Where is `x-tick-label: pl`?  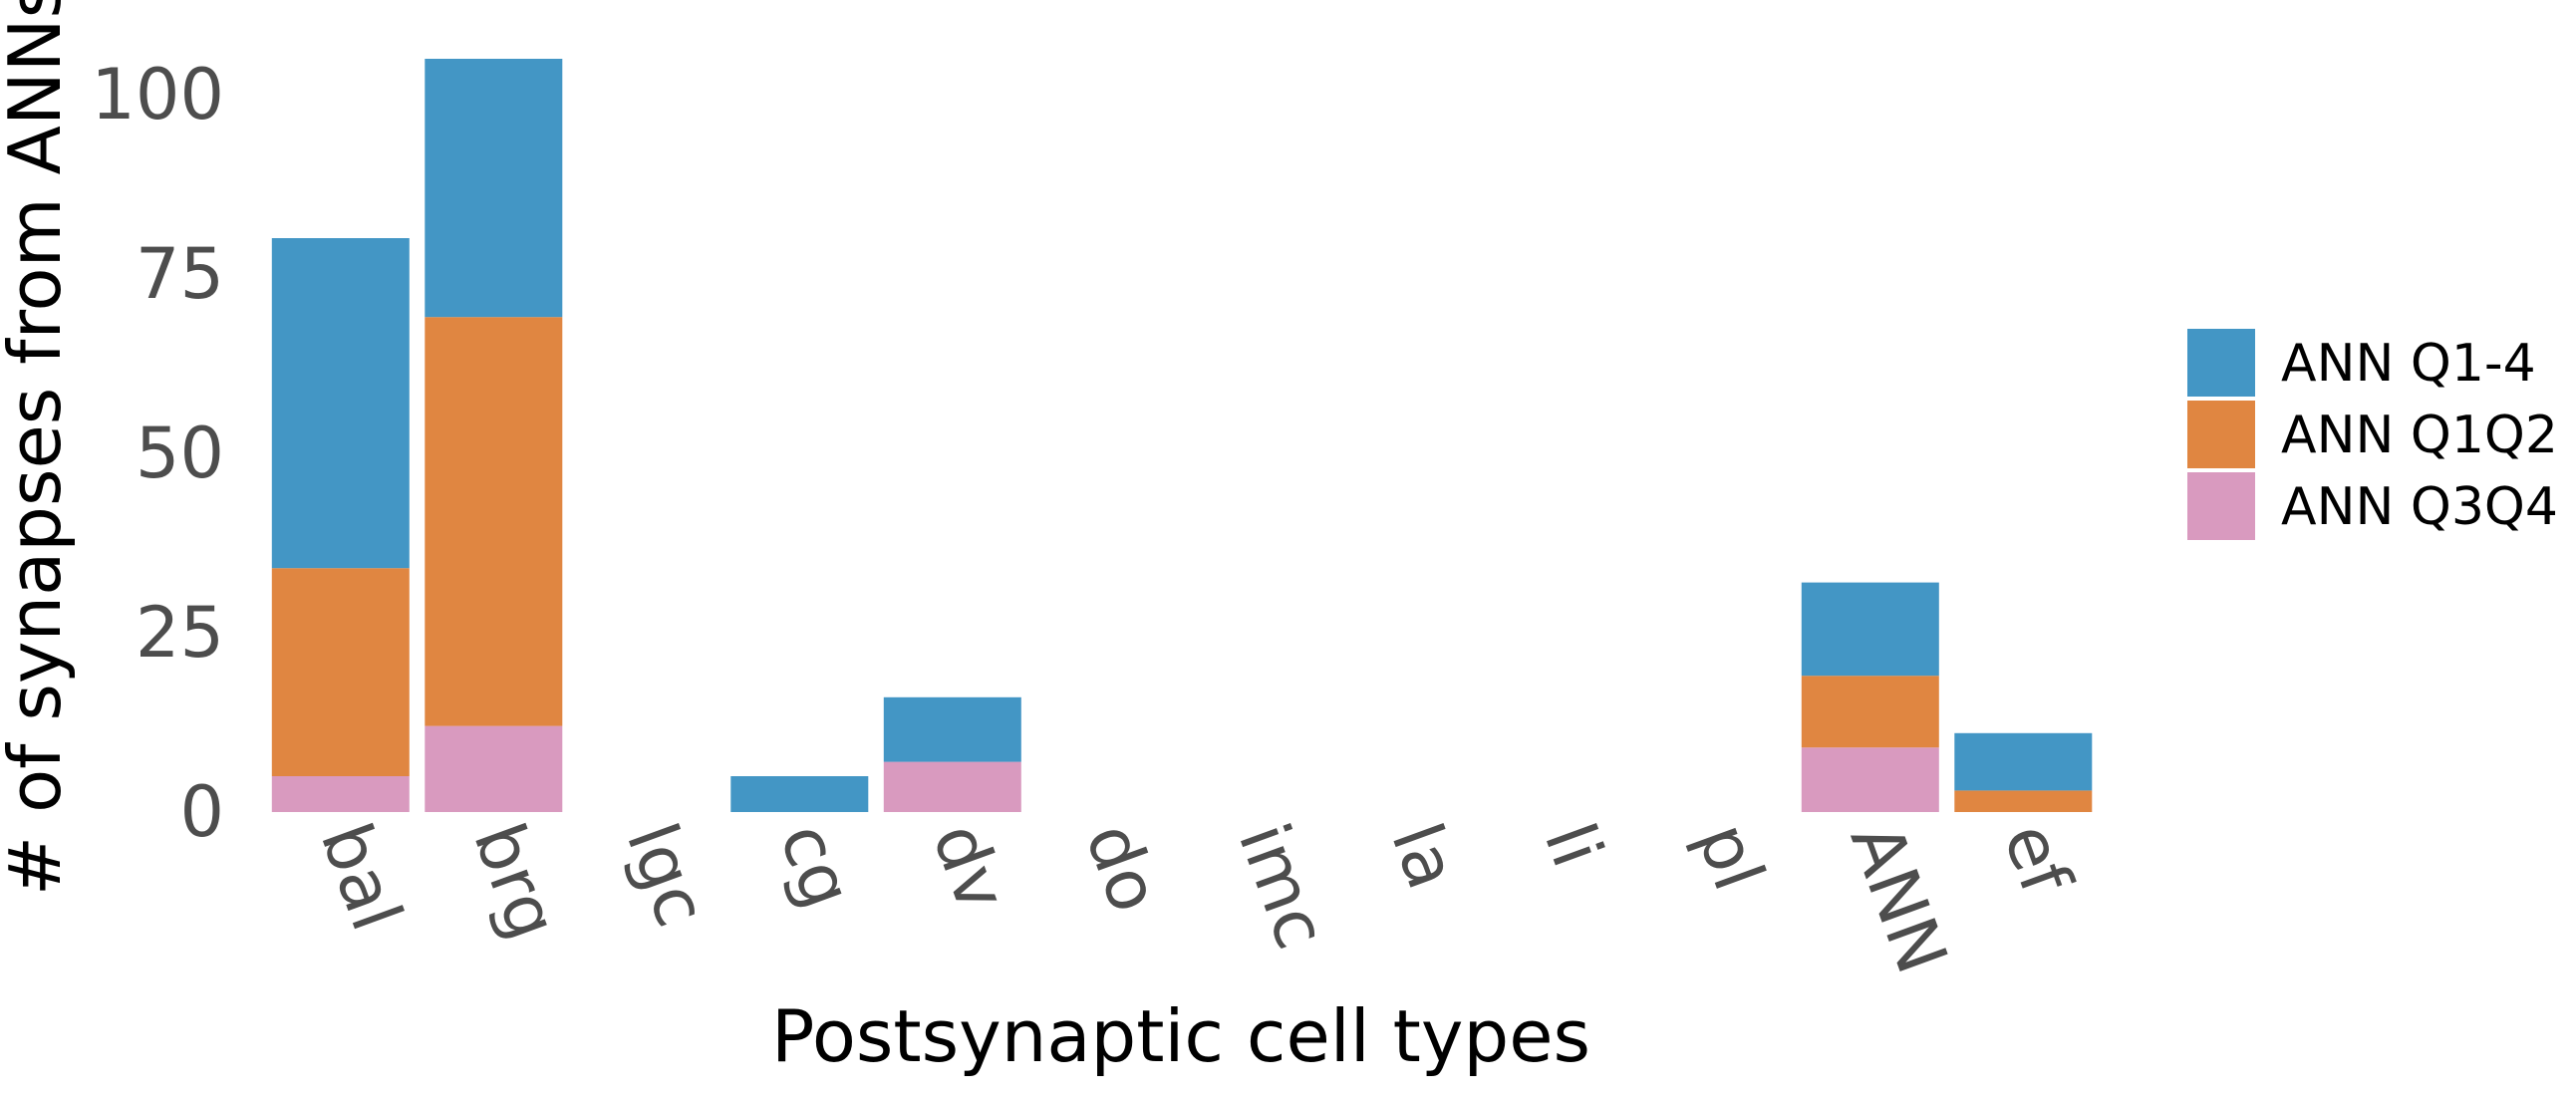
x-tick-label: pl is located at coordinates (1730, 857).